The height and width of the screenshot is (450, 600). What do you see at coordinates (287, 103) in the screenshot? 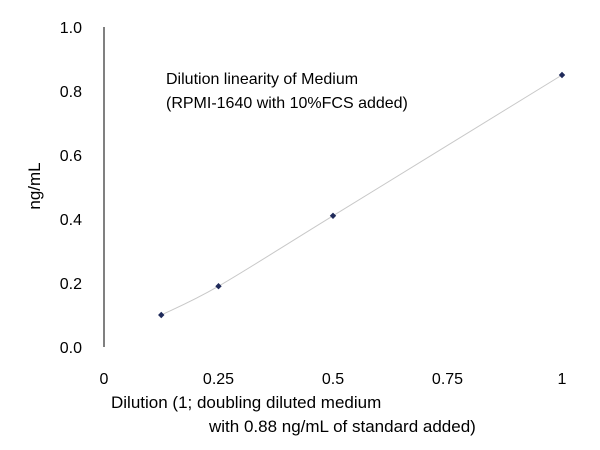
I see `chart-title-line-2: (RPMI-1640 with 10%FCS added)` at bounding box center [287, 103].